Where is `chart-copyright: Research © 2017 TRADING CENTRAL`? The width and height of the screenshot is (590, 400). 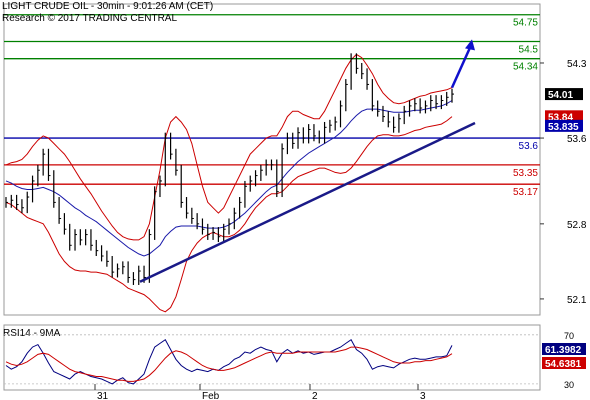 chart-copyright: Research © 2017 TRADING CENTRAL is located at coordinates (90, 18).